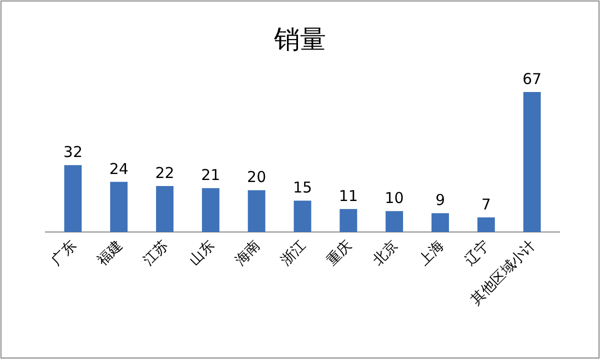 This screenshot has height=359, width=600. Describe the element at coordinates (294, 253) in the screenshot. I see `x-tick-label: 浙江` at that location.